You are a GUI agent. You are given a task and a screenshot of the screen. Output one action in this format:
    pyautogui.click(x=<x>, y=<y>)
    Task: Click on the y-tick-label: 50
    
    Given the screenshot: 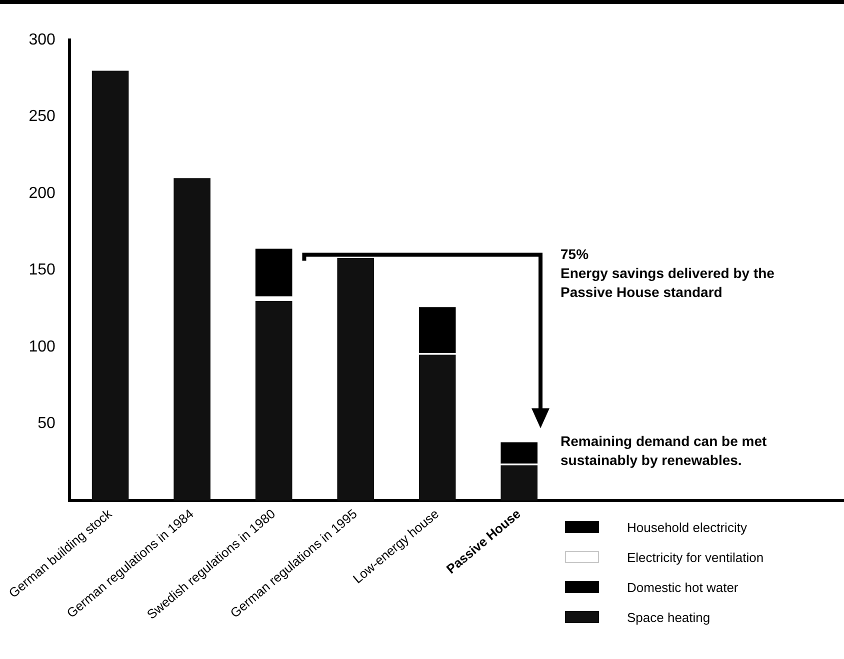 What is the action you would take?
    pyautogui.click(x=47, y=423)
    